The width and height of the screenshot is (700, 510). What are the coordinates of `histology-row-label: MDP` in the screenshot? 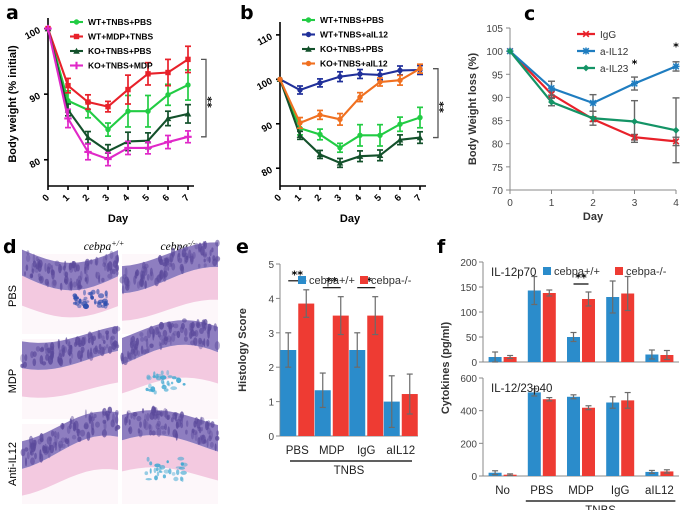 It's located at (13, 381).